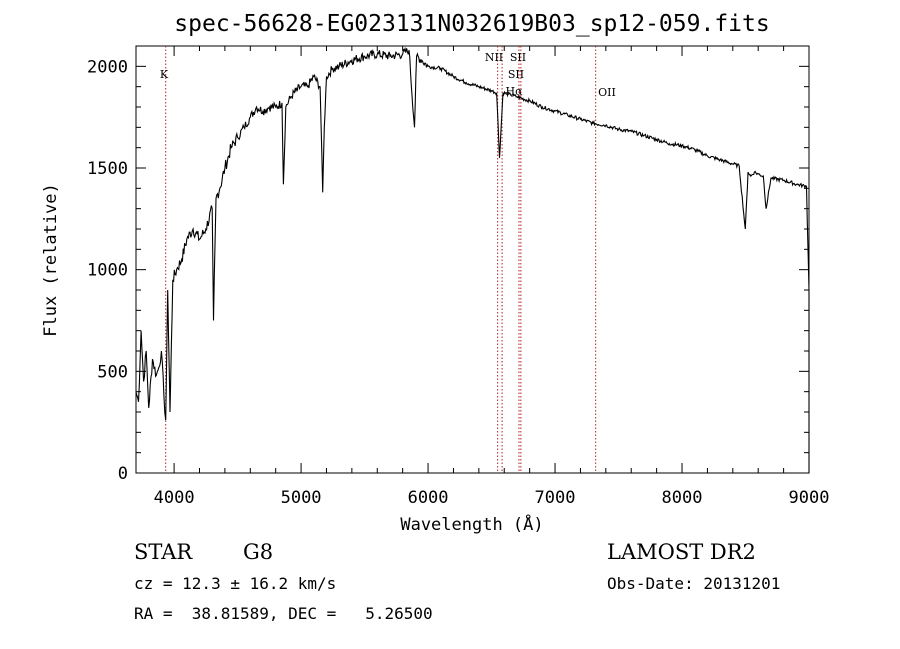  I want to click on y-tick-label: 1000, so click(107, 271).